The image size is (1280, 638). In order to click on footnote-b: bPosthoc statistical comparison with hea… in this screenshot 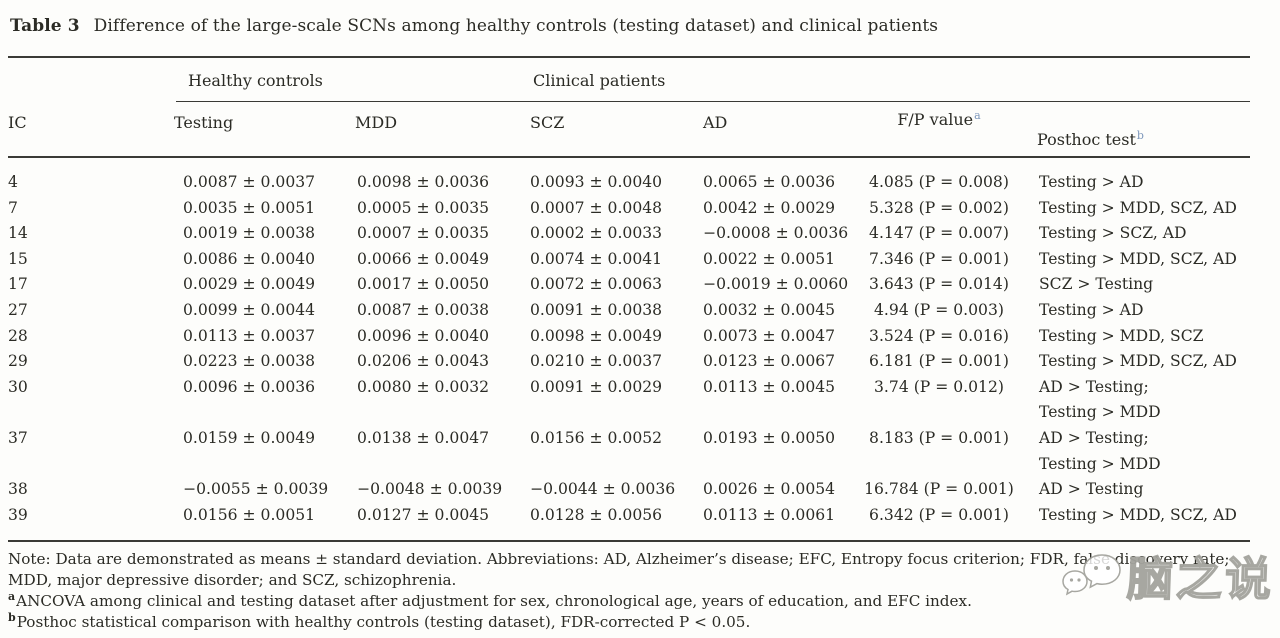, I will do `click(379, 620)`.